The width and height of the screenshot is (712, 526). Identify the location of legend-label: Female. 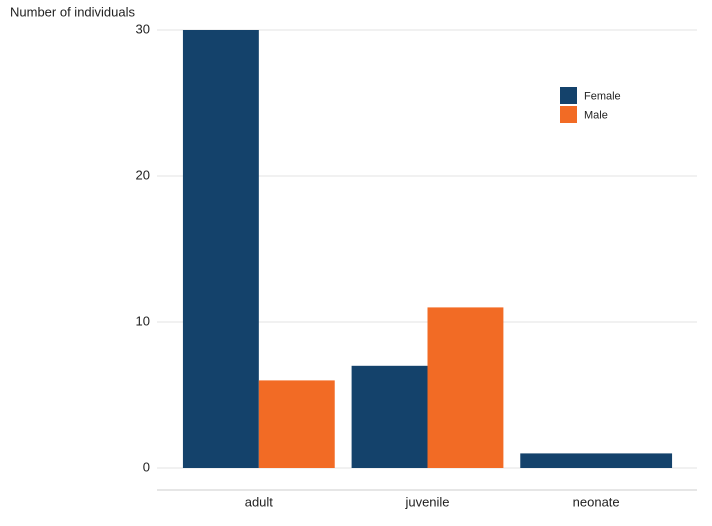
(602, 96).